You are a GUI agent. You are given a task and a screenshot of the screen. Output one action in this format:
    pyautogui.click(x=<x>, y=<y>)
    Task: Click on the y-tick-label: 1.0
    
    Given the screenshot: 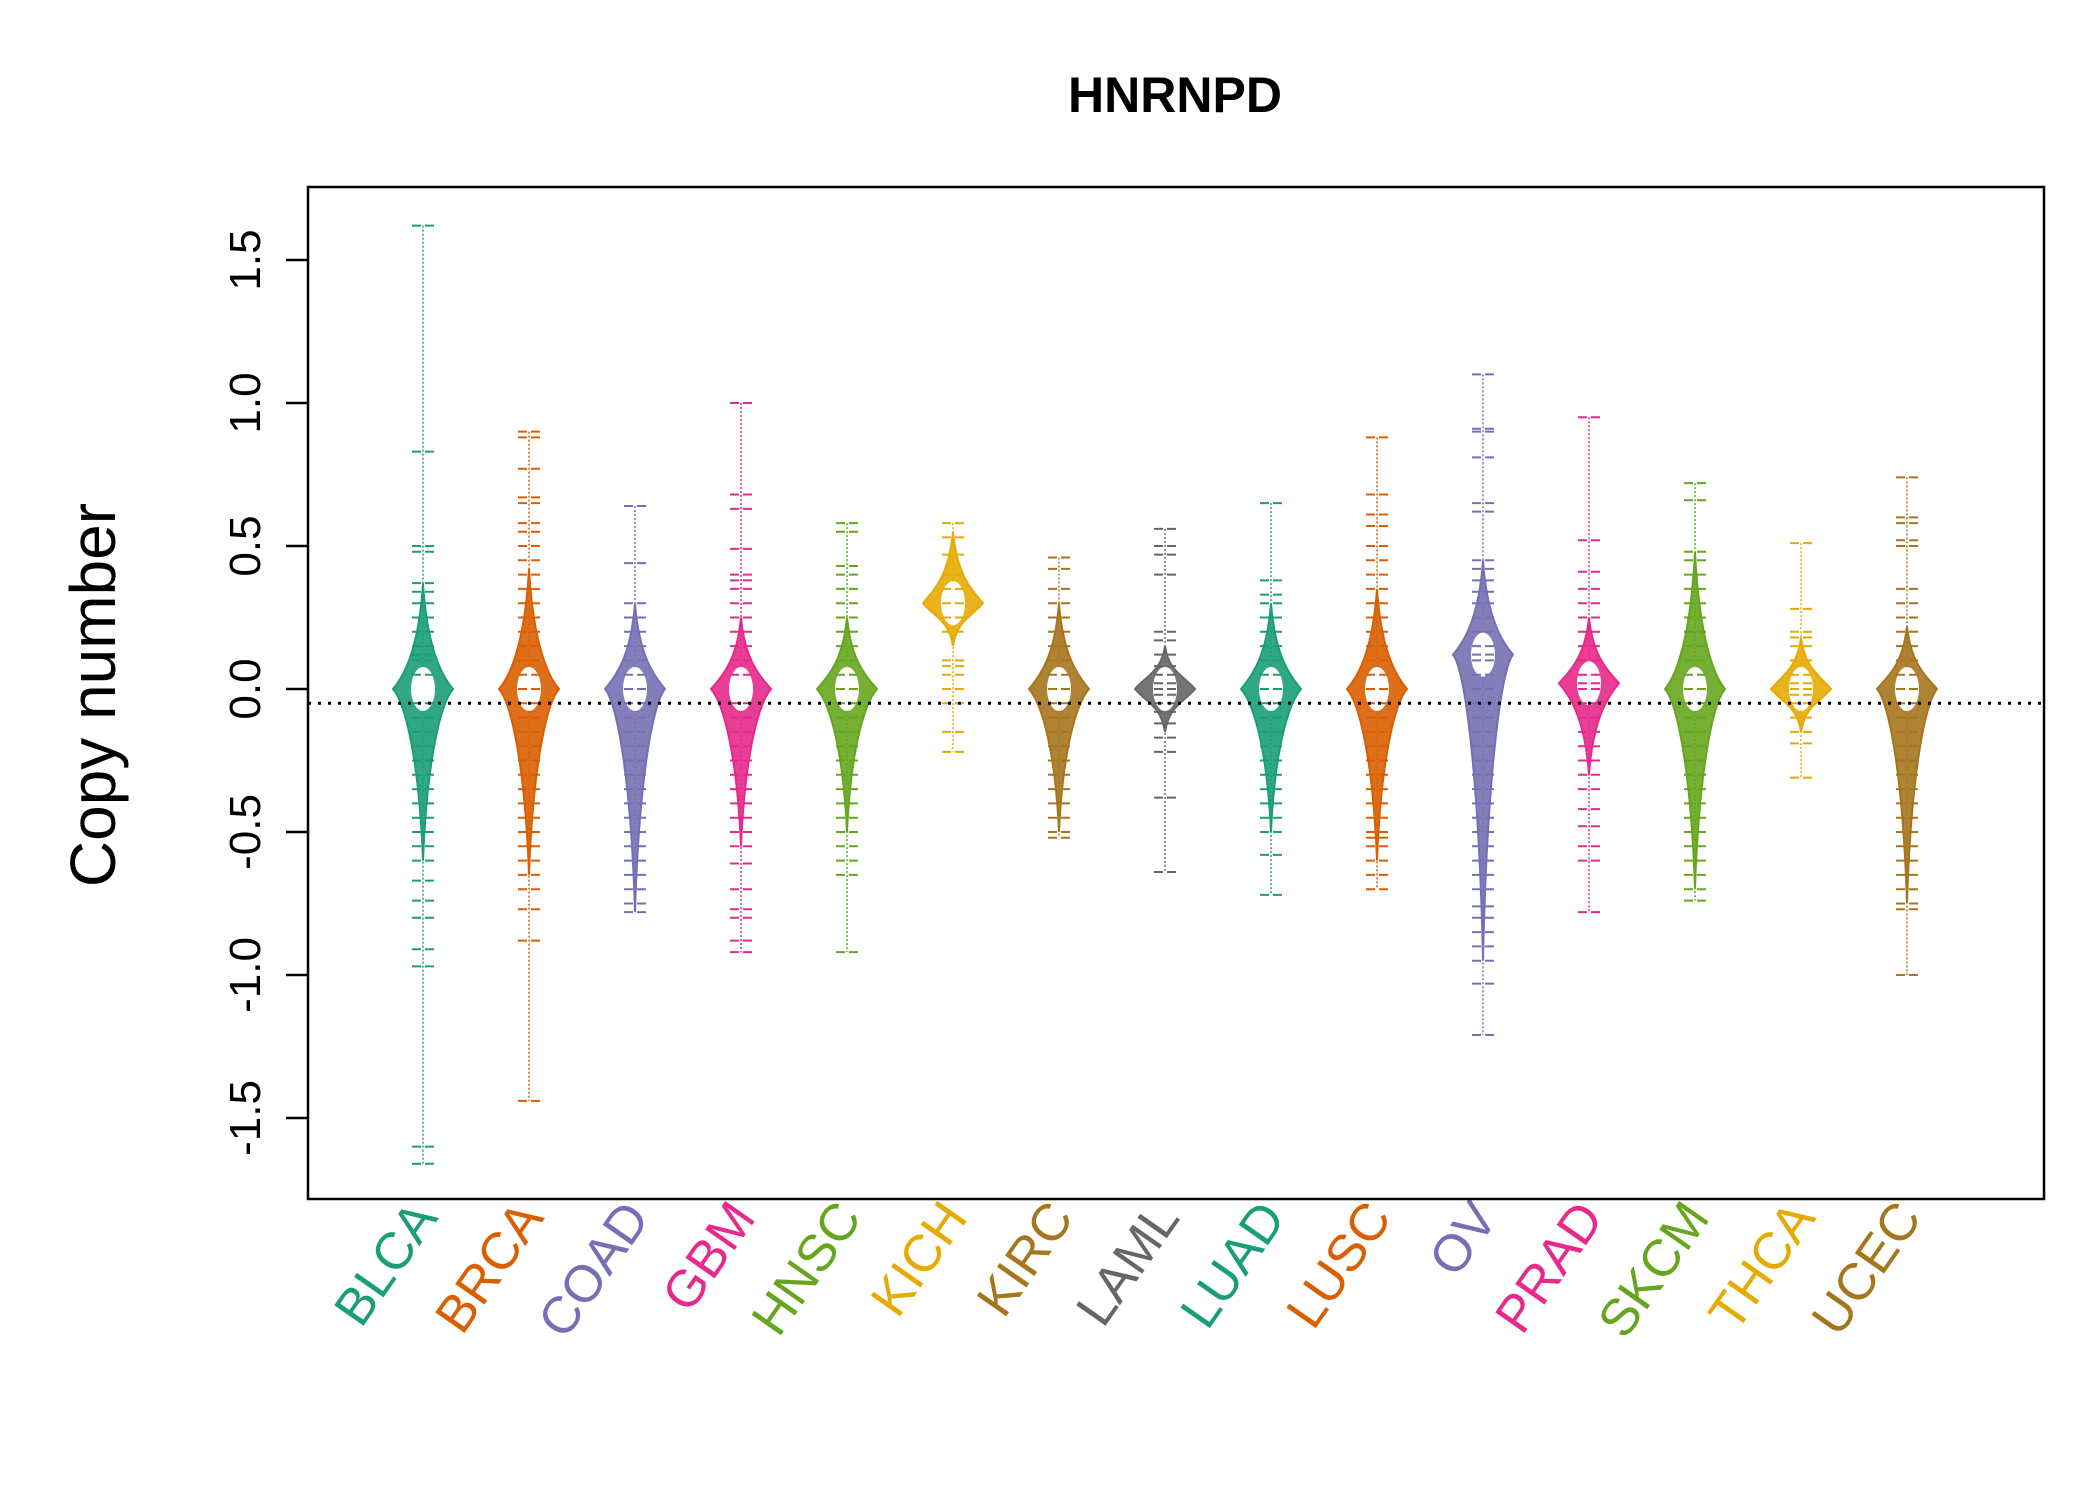 What is the action you would take?
    pyautogui.click(x=245, y=402)
    